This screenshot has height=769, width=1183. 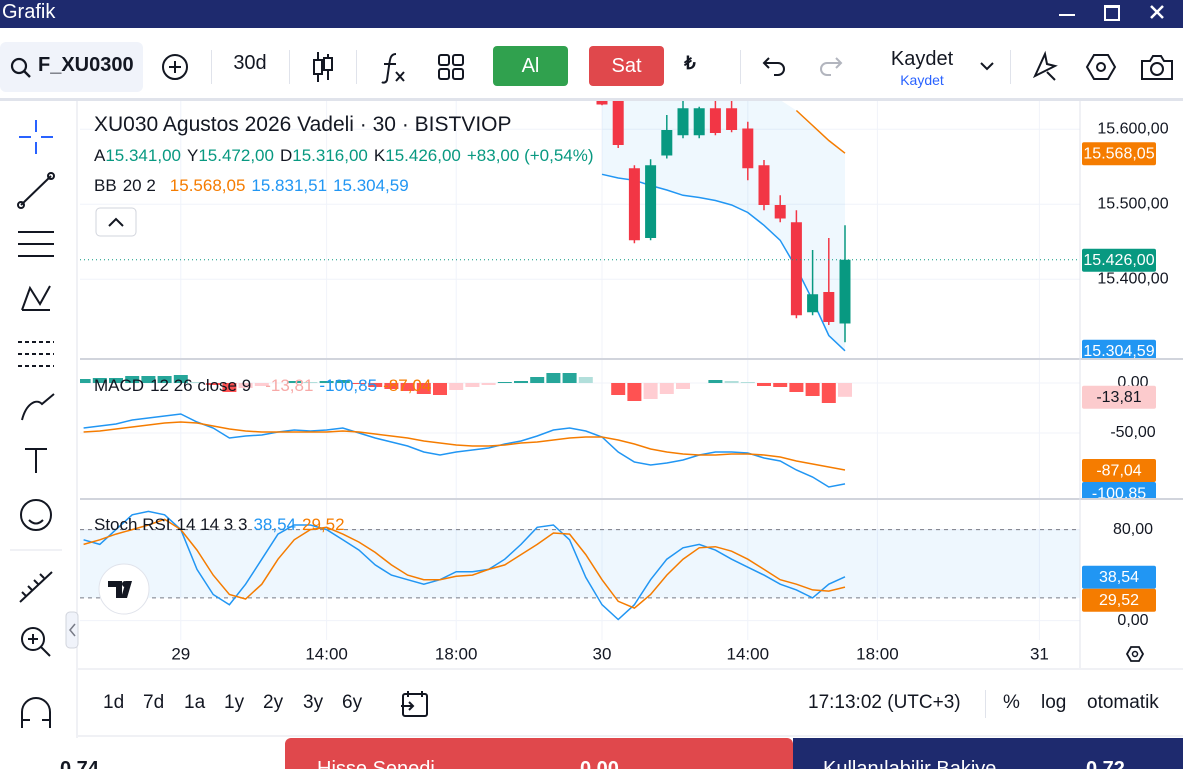 What do you see at coordinates (723, 225) in the screenshot?
I see `bb-fill` at bounding box center [723, 225].